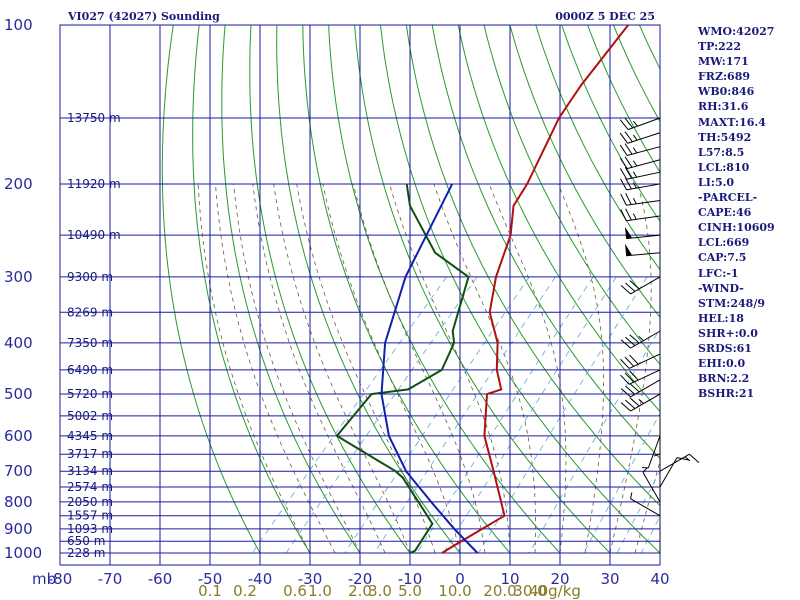  What do you see at coordinates (86, 541) in the screenshot?
I see `height-label: 650 m` at bounding box center [86, 541].